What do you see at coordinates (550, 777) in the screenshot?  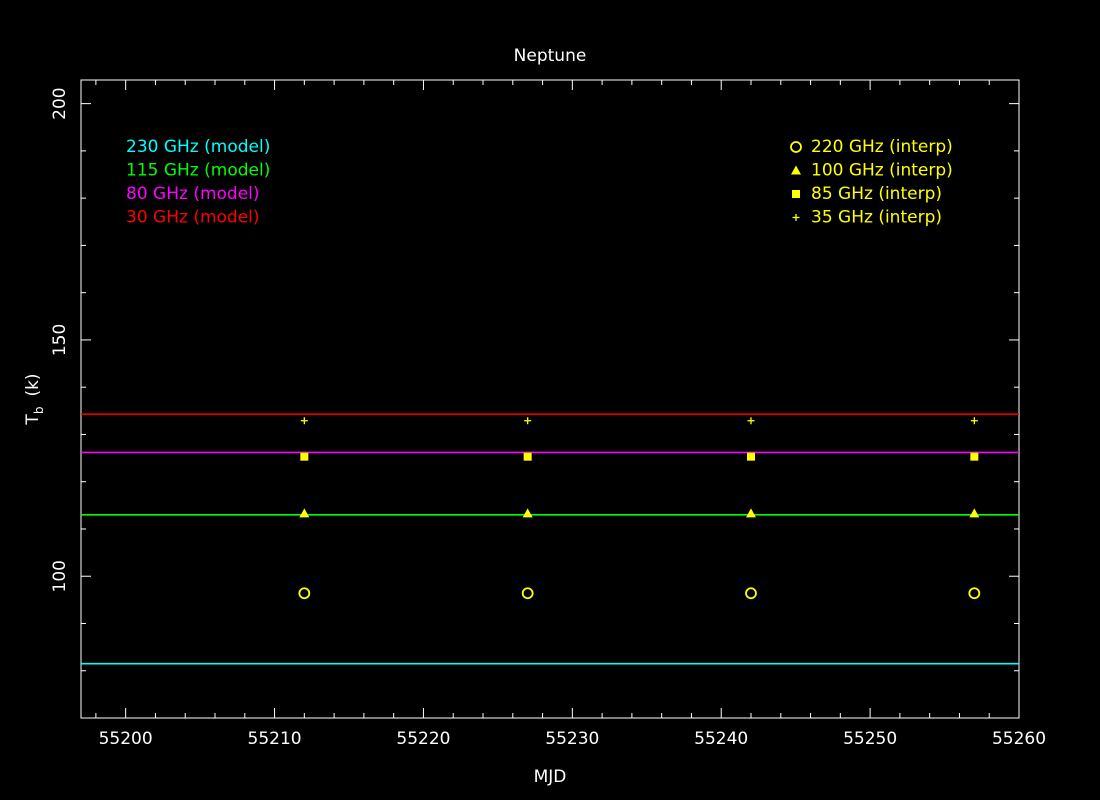 I see `x-axis-label: MJD` at bounding box center [550, 777].